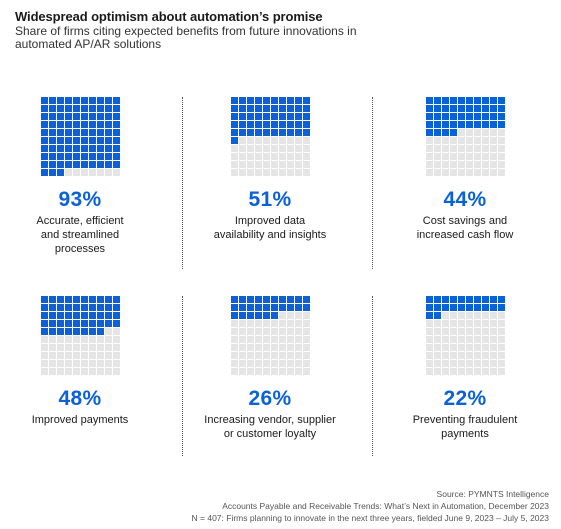 The image size is (561, 529). Describe the element at coordinates (182, 376) in the screenshot. I see `divider-bottom-left` at that location.